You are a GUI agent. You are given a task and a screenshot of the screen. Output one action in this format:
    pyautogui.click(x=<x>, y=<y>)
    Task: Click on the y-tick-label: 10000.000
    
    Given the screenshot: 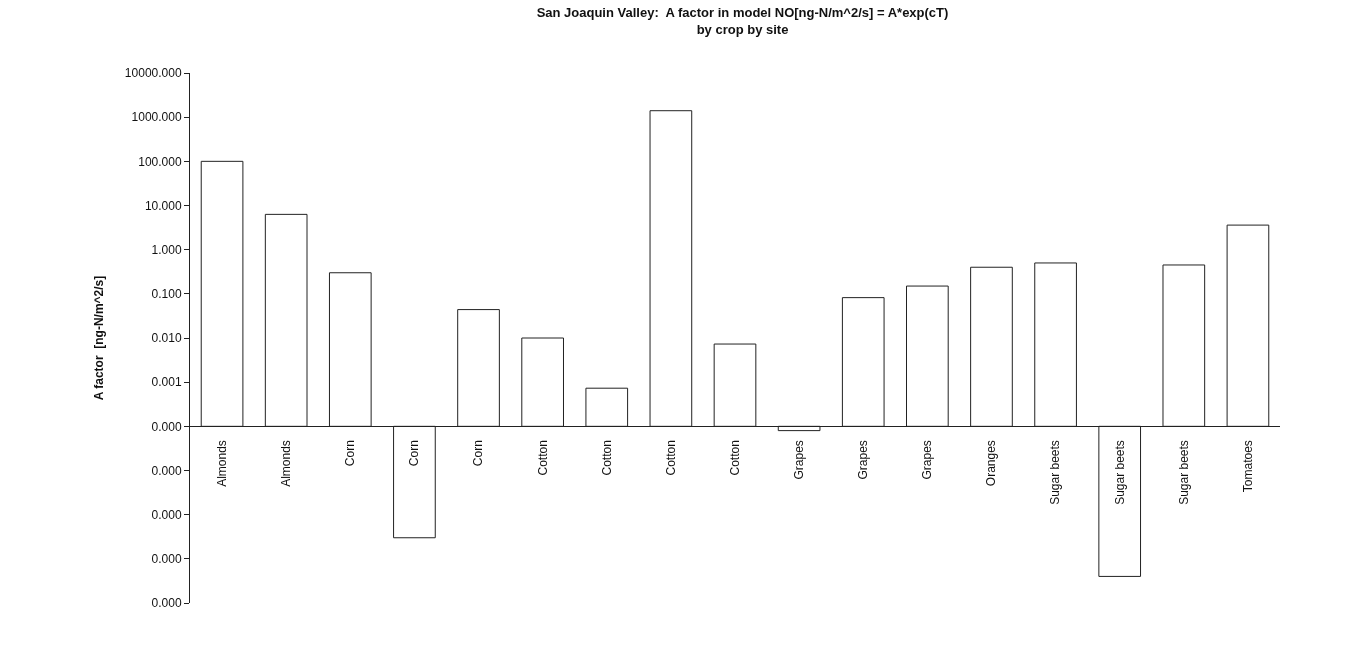 What is the action you would take?
    pyautogui.click(x=153, y=73)
    